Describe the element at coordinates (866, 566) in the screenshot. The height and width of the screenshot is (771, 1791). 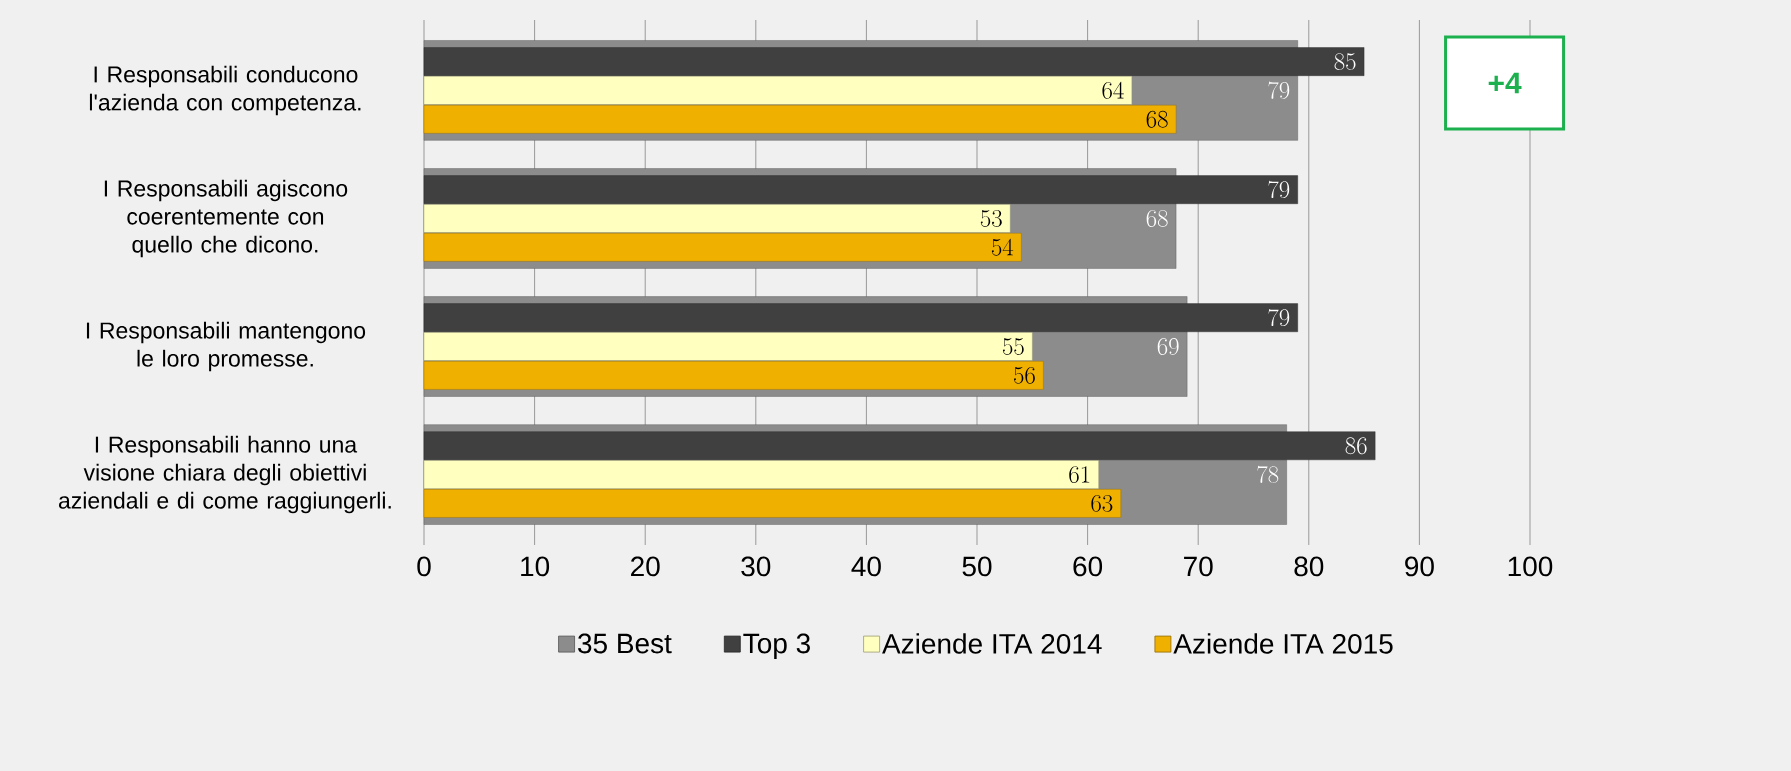
I see `x-tick-label: 40` at that location.